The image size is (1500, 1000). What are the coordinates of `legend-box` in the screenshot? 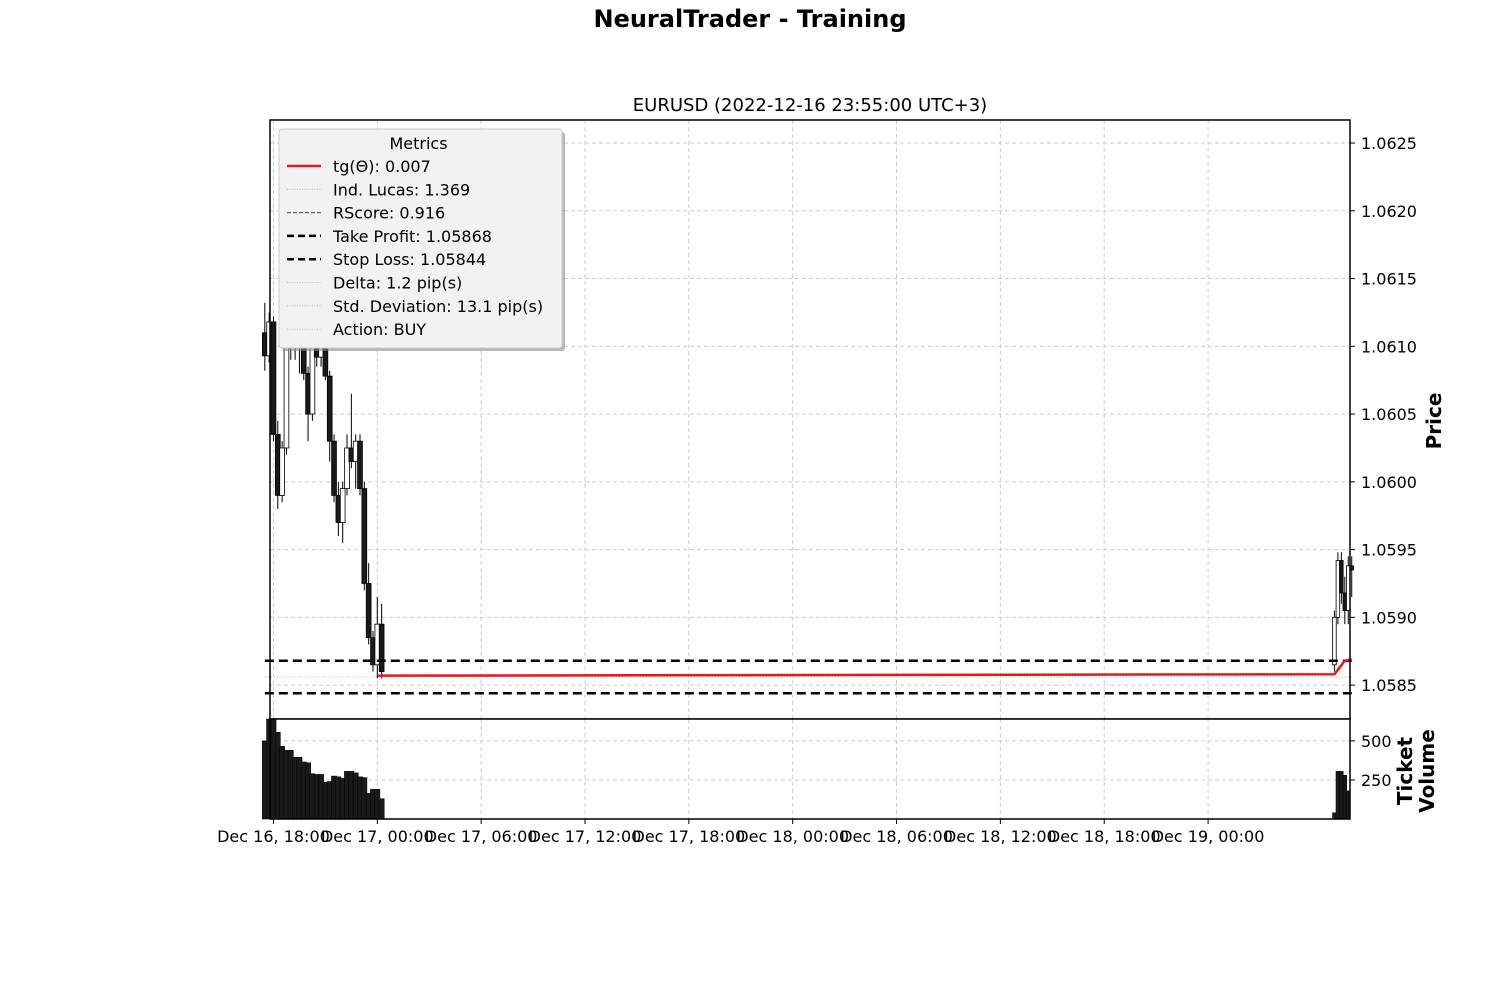 It's located at (420, 238).